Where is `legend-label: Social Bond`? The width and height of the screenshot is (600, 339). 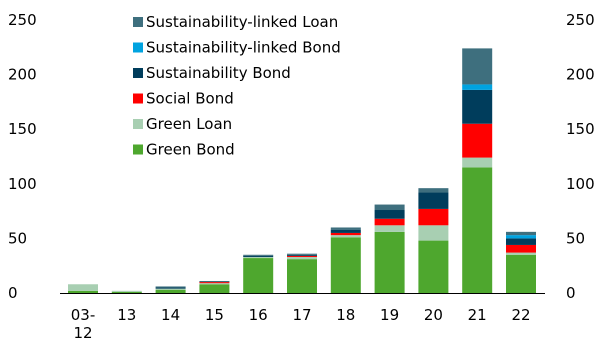
legend-label: Social Bond is located at coordinates (190, 99).